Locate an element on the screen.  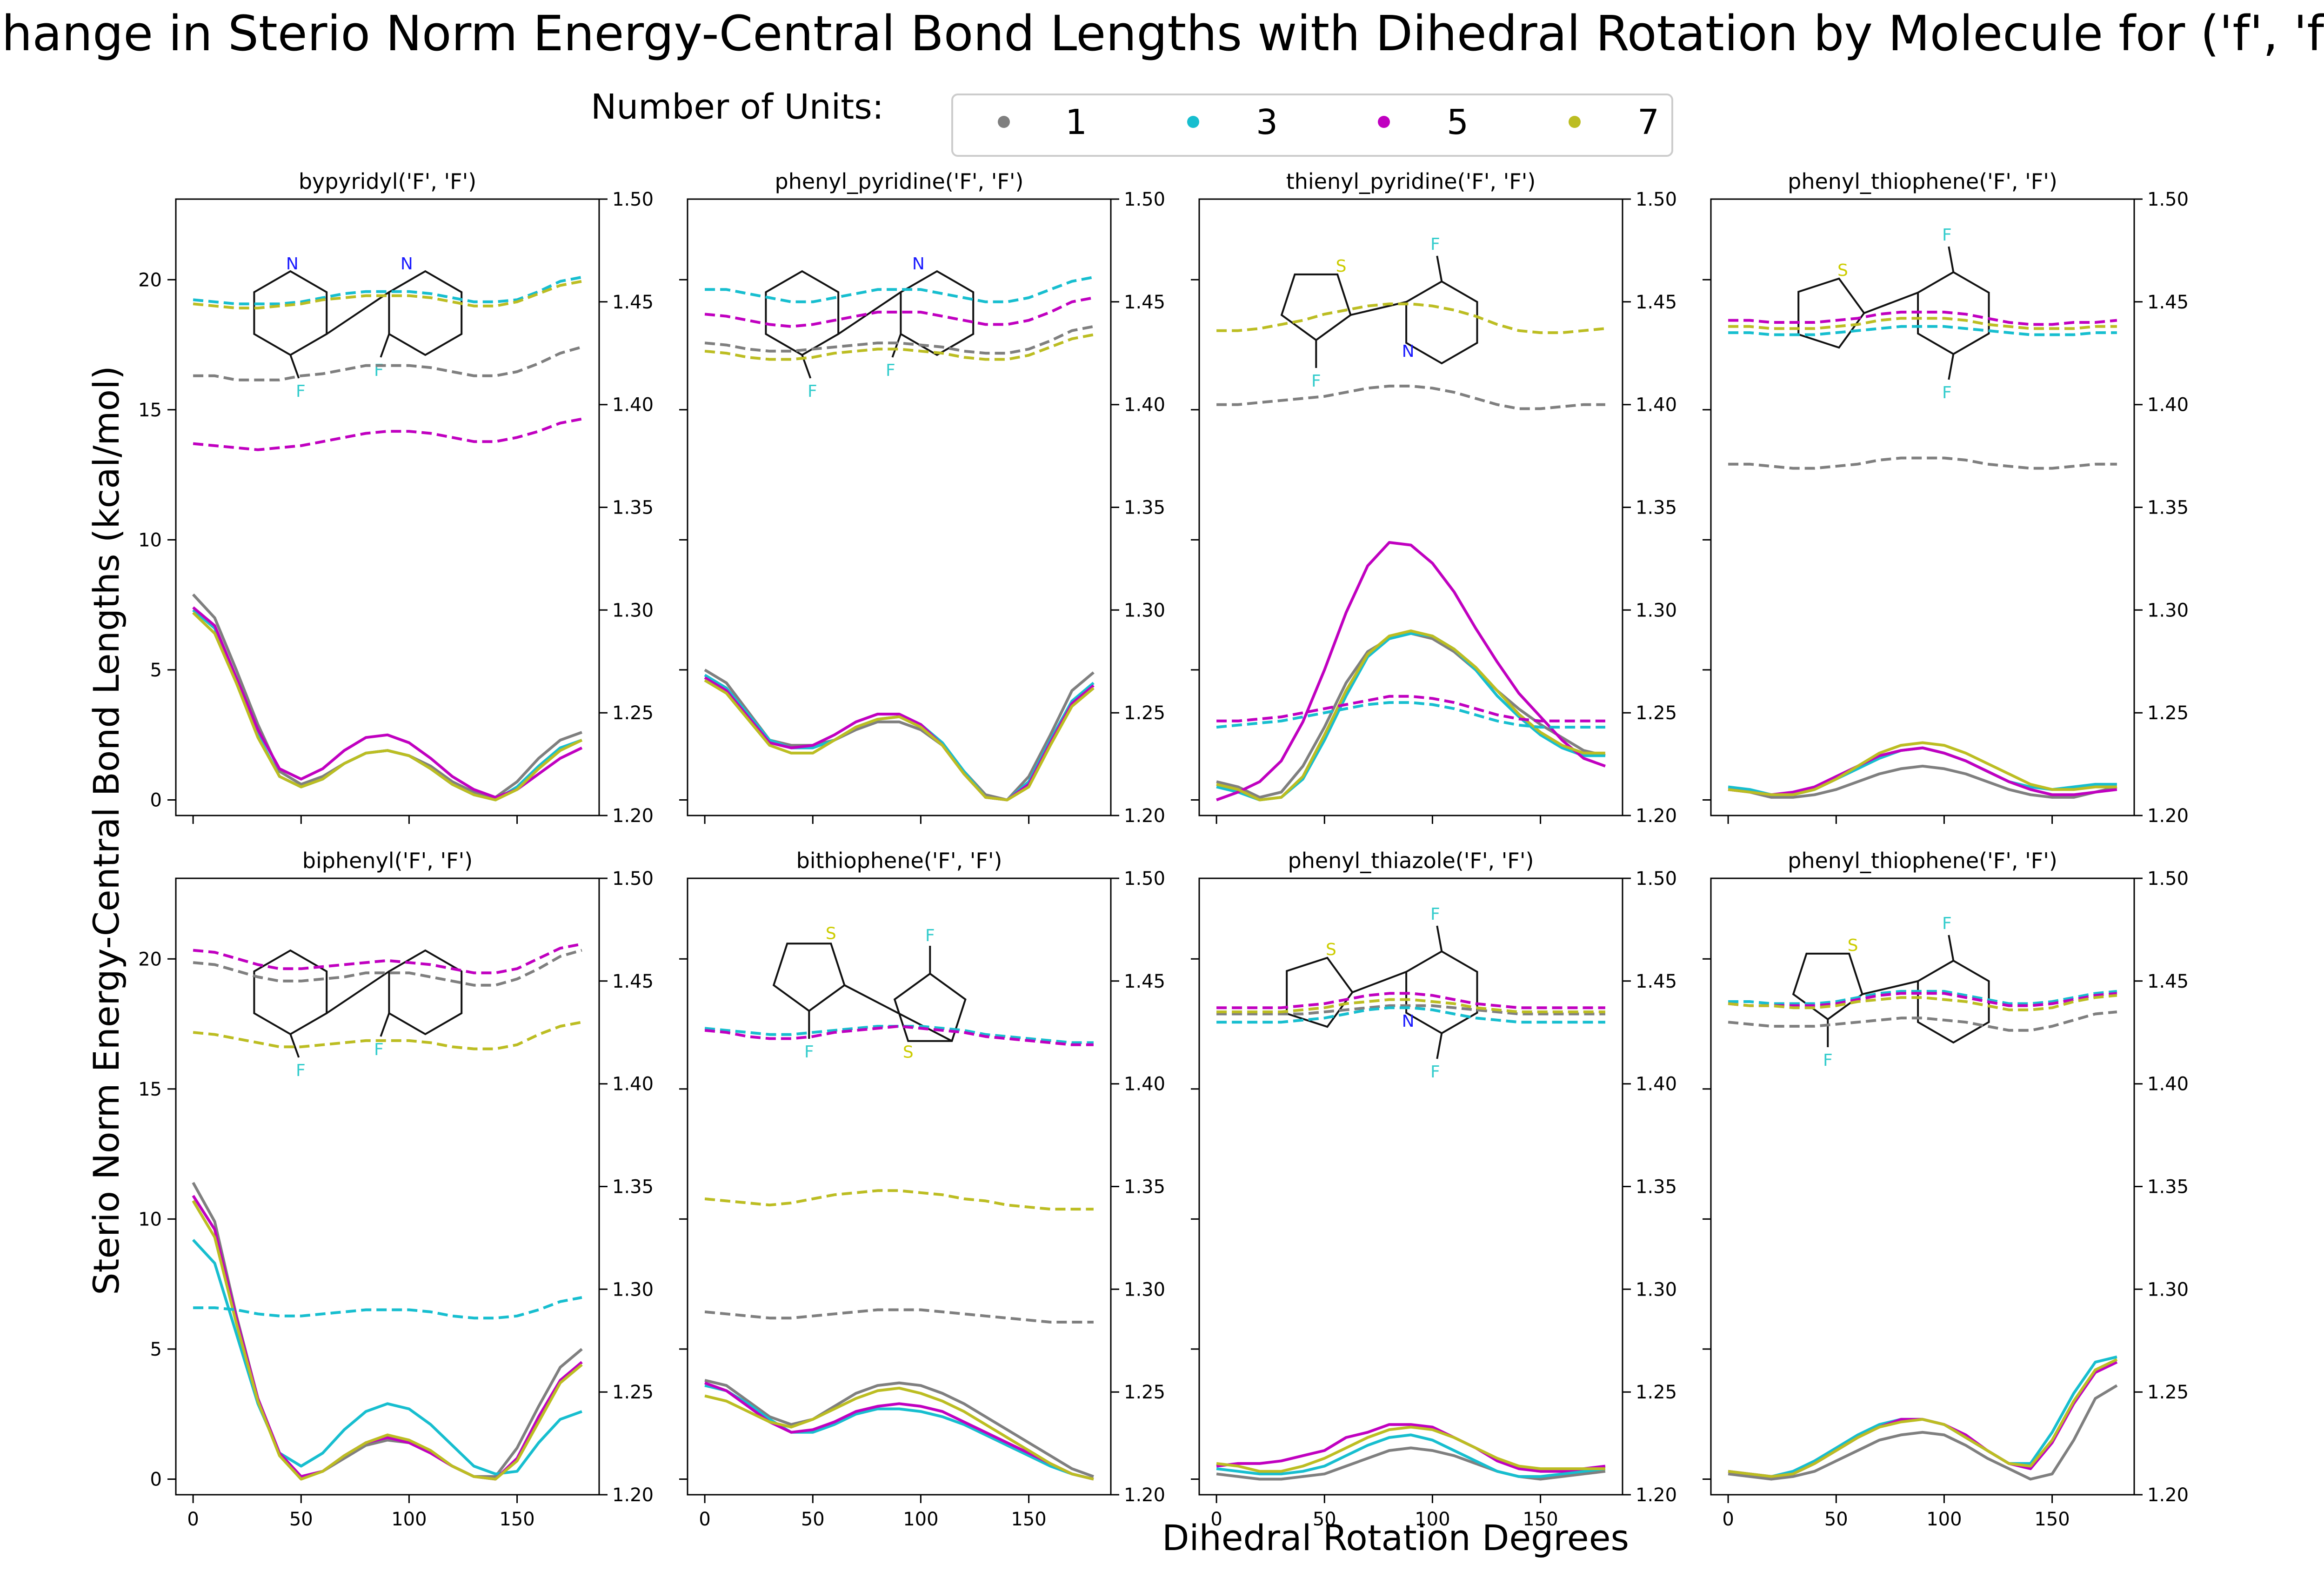
panel-7-phenyl-thiazole-f-f-atom-label-1: S is located at coordinates (1331, 949).